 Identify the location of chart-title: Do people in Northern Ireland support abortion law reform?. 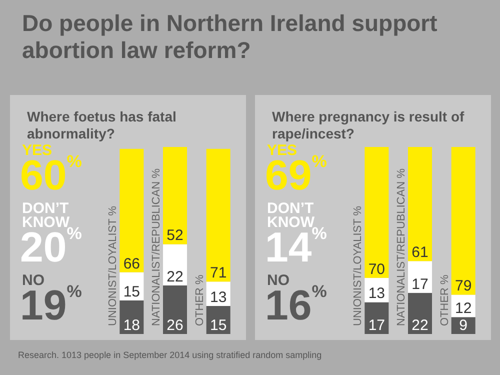
(230, 37).